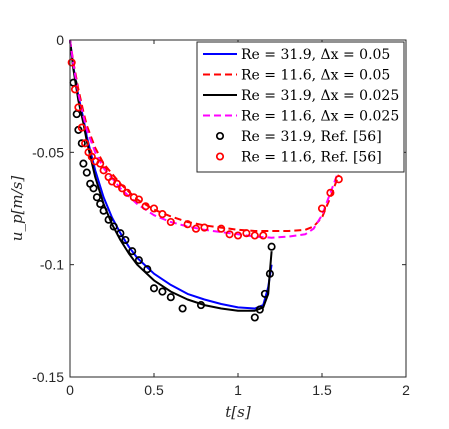 The image size is (449, 429). I want to click on x-tick-label: 1.5, so click(322, 390).